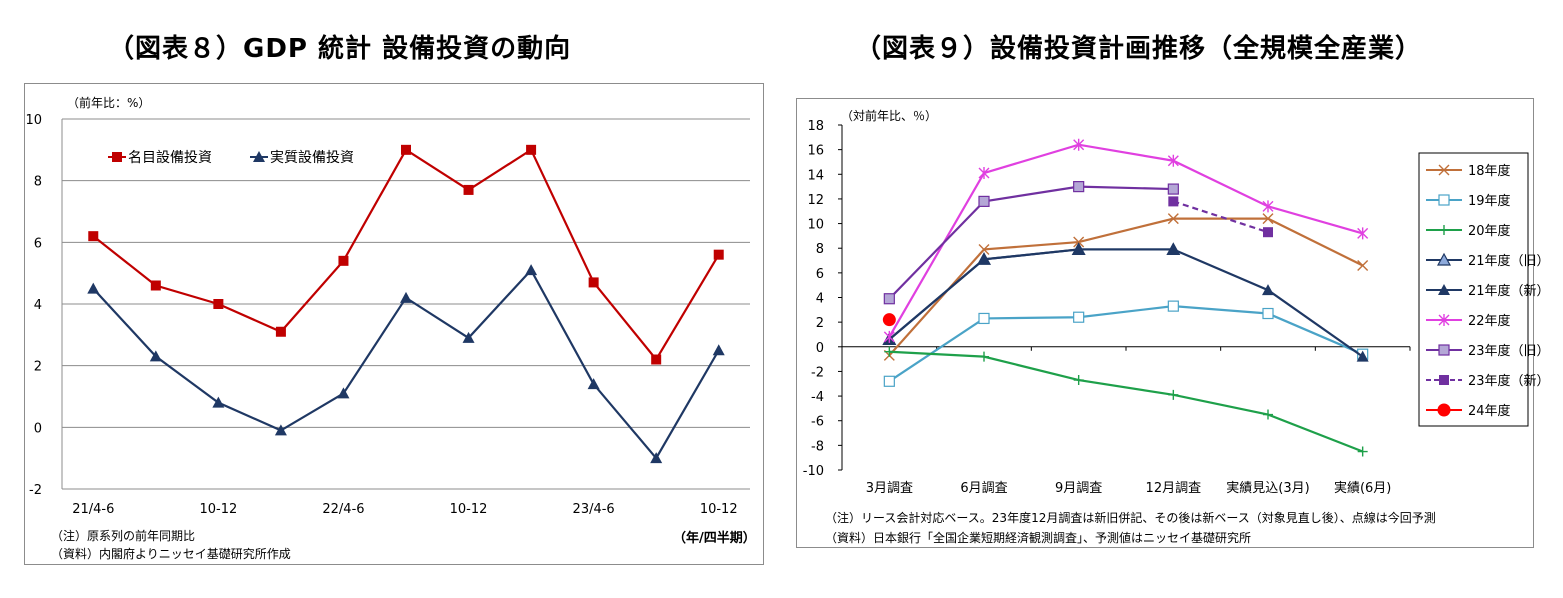  Describe the element at coordinates (1489, 201) in the screenshot. I see `legend-label: 19年度` at that location.